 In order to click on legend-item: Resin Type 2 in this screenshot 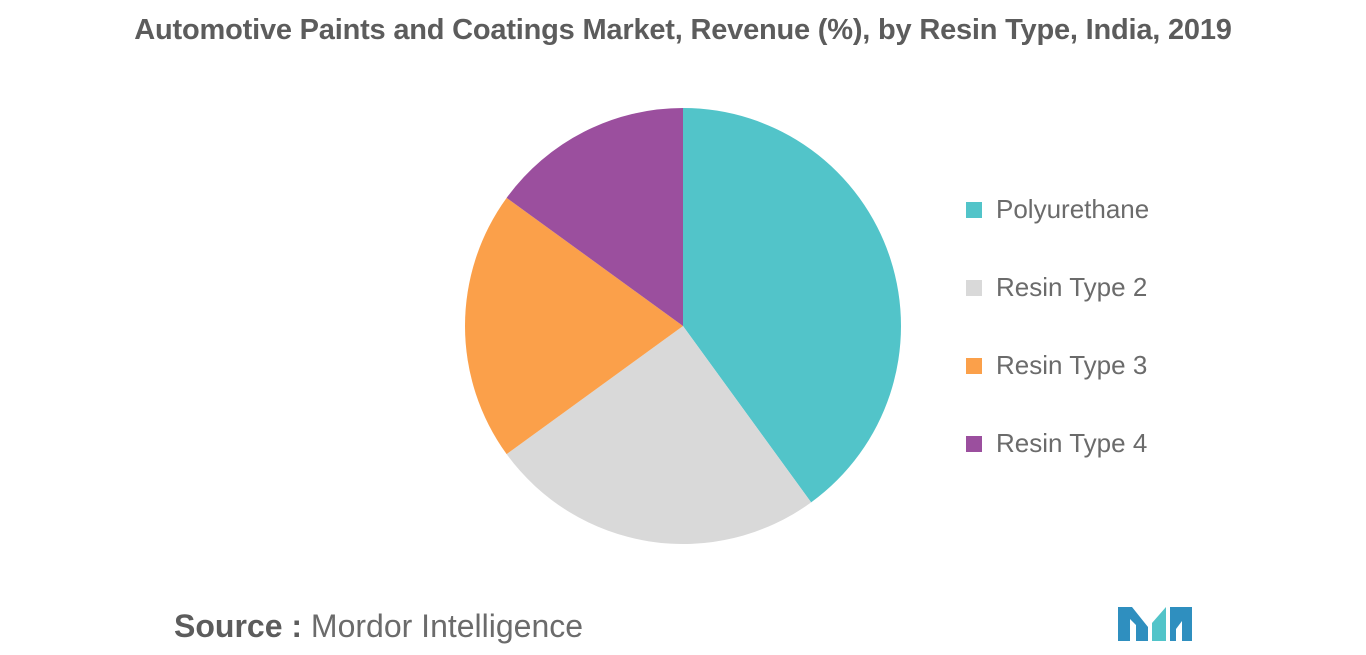, I will do `click(1057, 287)`.